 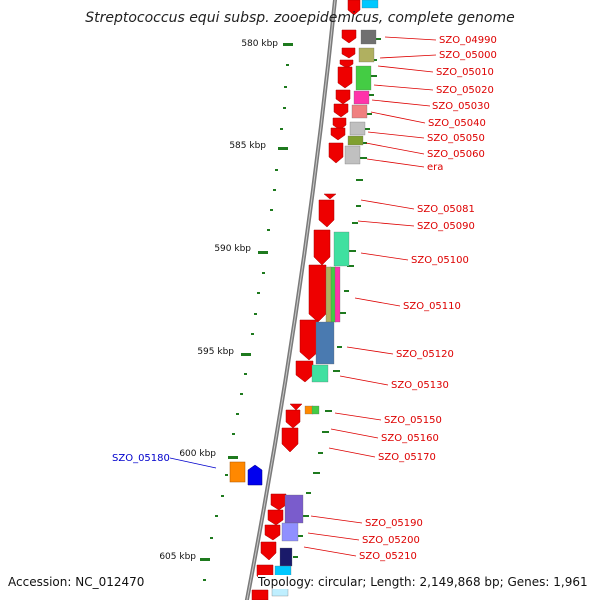 What do you see at coordinates (468, 55) in the screenshot?
I see `gene-label-szo-05000: SZO_05000` at bounding box center [468, 55].